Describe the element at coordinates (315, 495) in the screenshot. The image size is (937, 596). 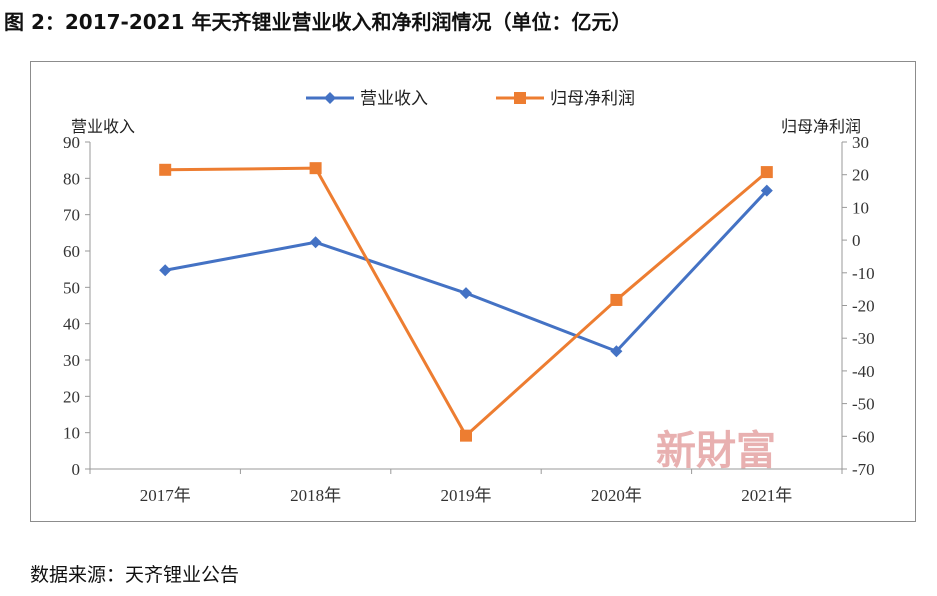
I see `x-tick-label: 2018年` at that location.